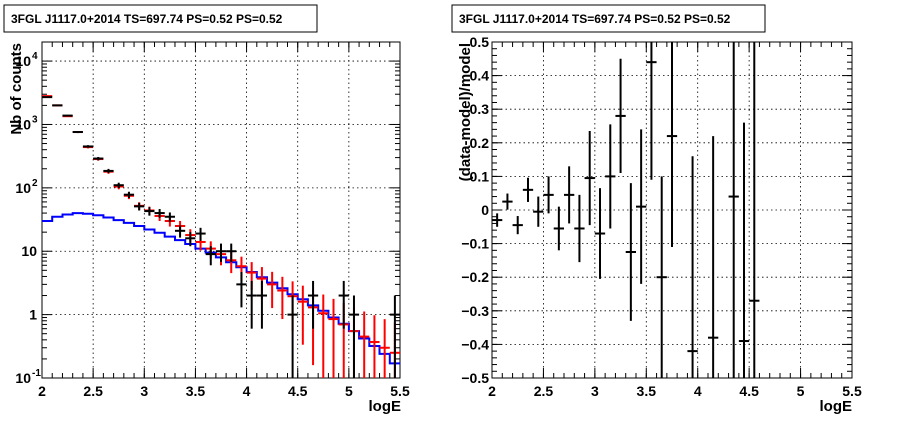 Image resolution: width=898 pixels, height=421 pixels. I want to click on residuals-x-tick-label: 3, so click(595, 391).